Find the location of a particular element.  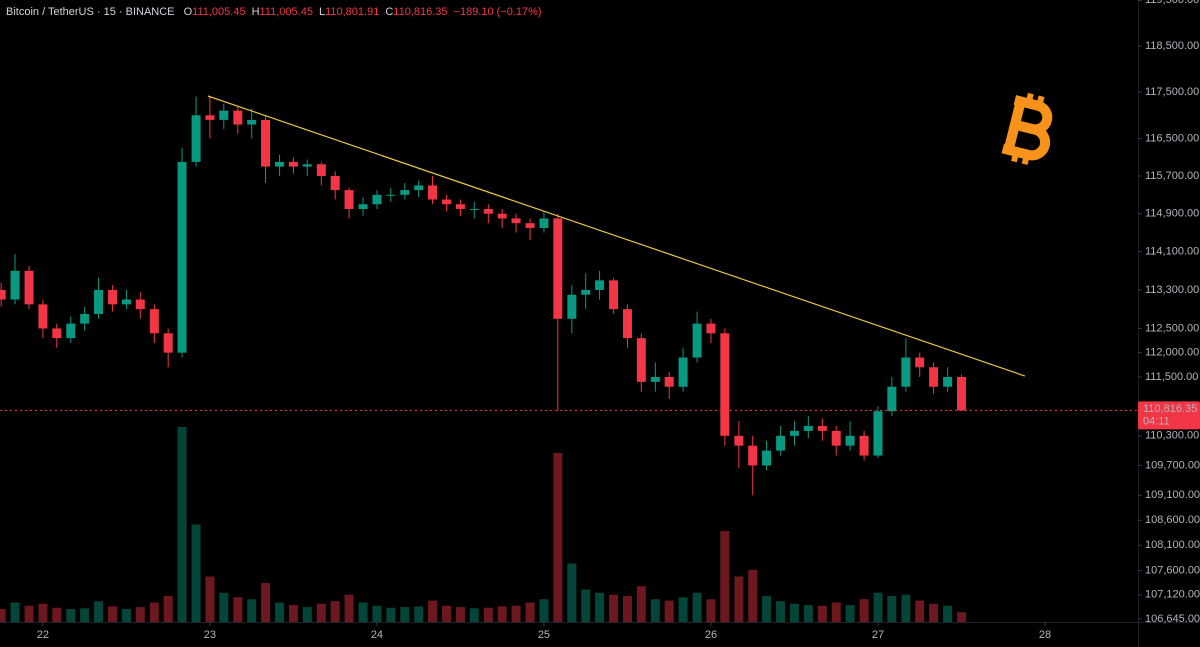

x-tick-label: 28 is located at coordinates (1045, 635).